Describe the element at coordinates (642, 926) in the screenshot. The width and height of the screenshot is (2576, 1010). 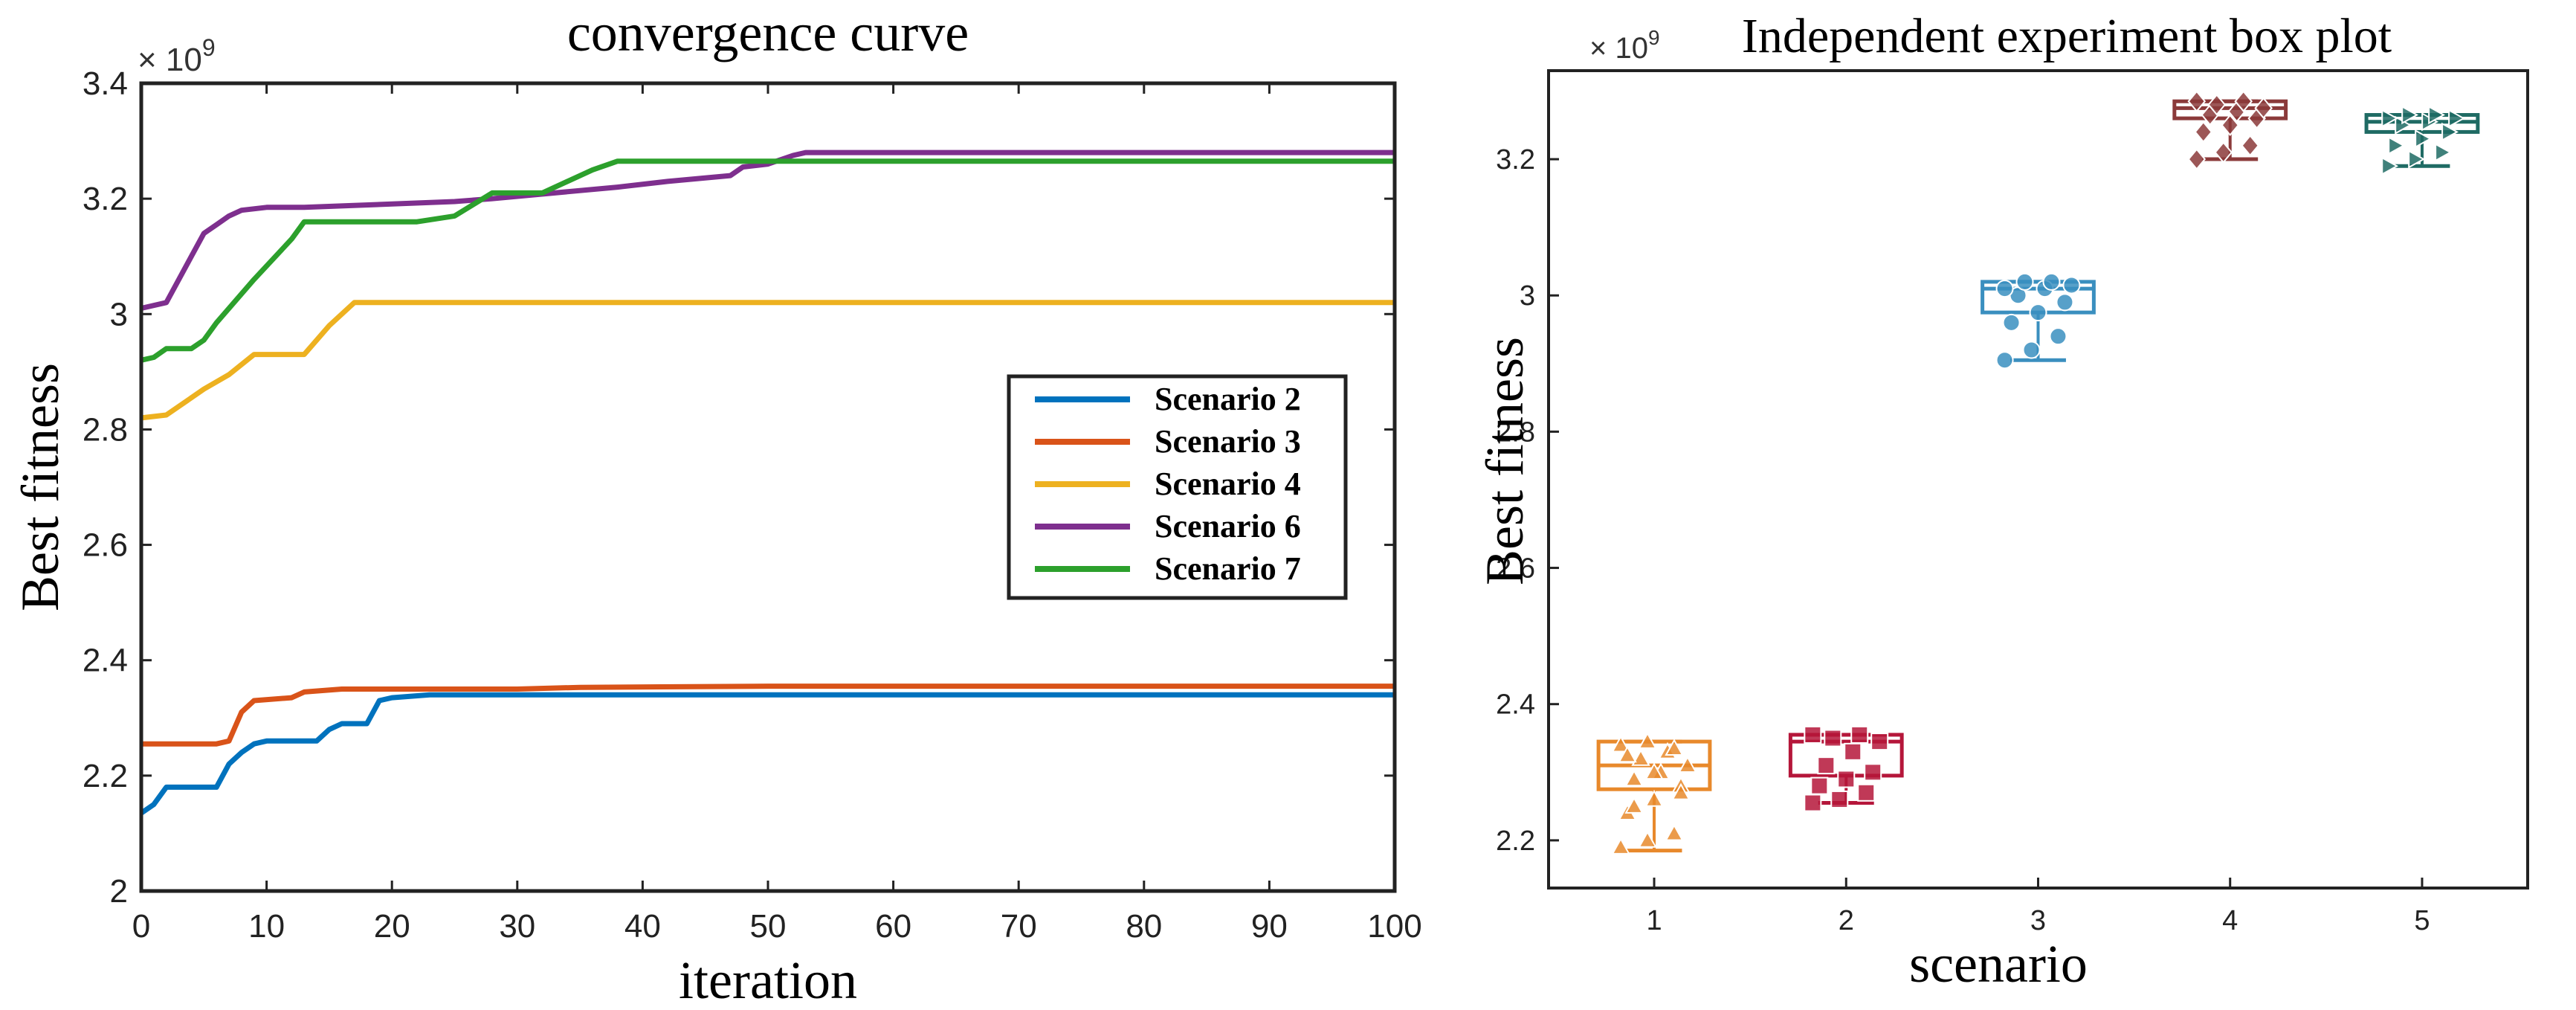
I see `x-tick-label: 40` at that location.